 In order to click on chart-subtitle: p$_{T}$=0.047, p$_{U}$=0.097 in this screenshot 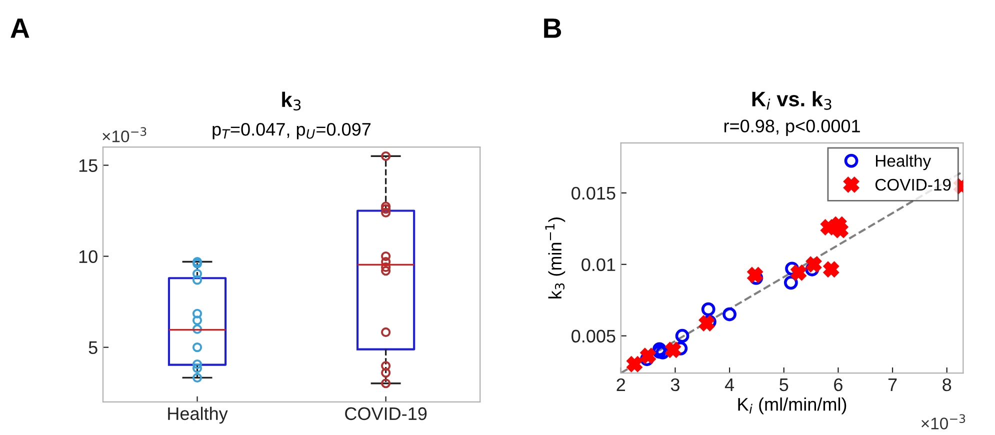, I will do `click(291, 131)`.